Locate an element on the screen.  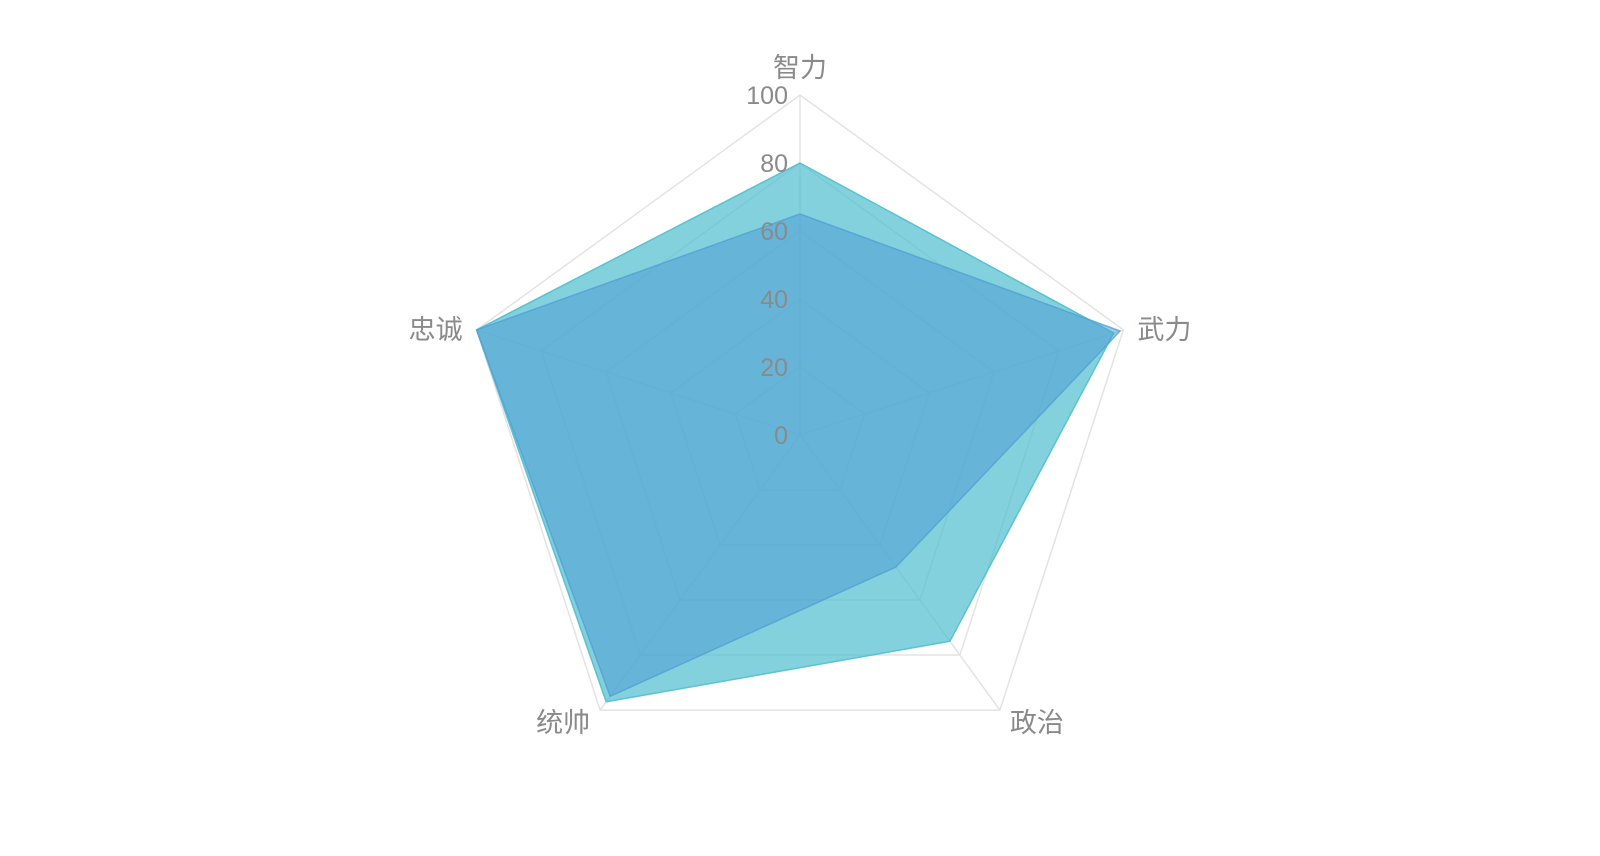
tick-label-0: 0 is located at coordinates (781, 436).